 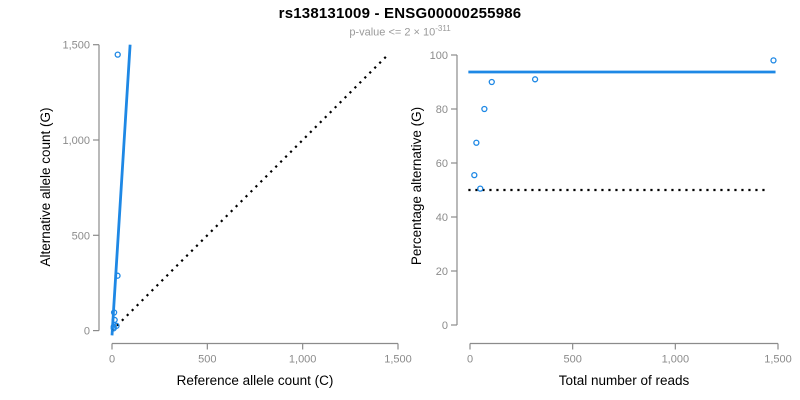 I want to click on regression-line, so click(x=121, y=190).